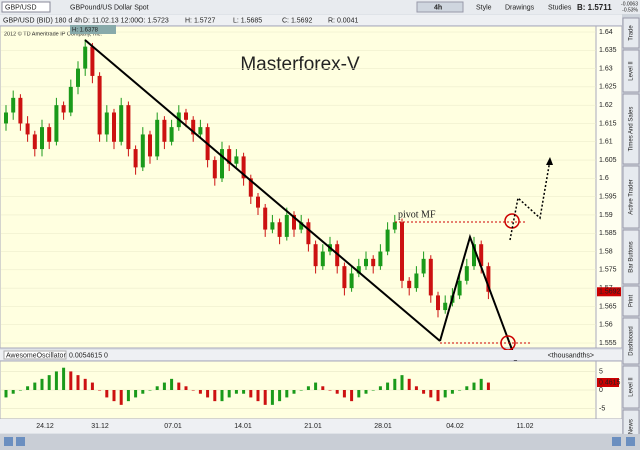 This screenshot has height=450, width=640. I want to click on header-field: R: 0.0041, so click(343, 20).